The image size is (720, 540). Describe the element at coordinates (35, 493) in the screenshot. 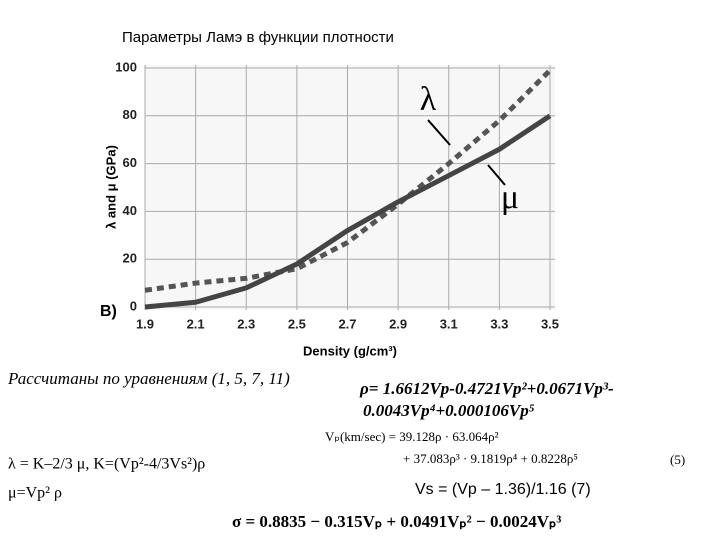

I see `equation: μ=Vp² ρ` at that location.